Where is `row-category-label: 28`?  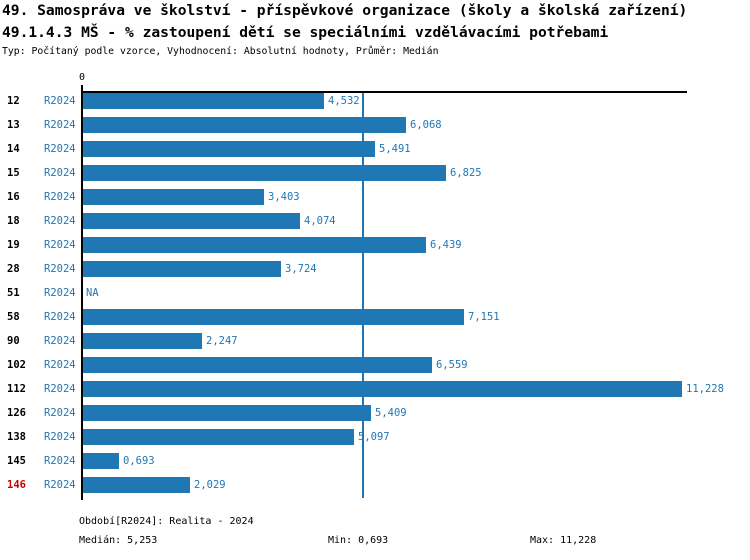
row-category-label: 28 is located at coordinates (13, 269).